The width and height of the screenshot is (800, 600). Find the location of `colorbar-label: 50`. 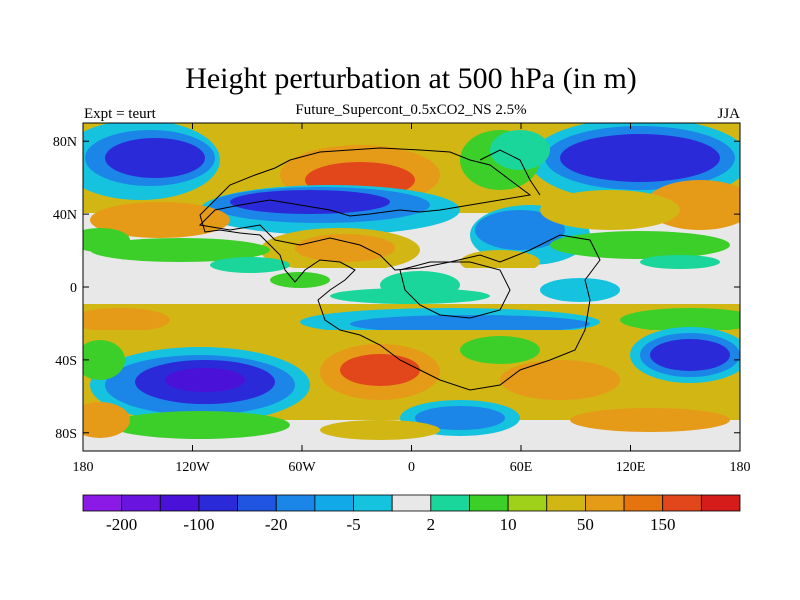

colorbar-label: 50 is located at coordinates (585, 524).